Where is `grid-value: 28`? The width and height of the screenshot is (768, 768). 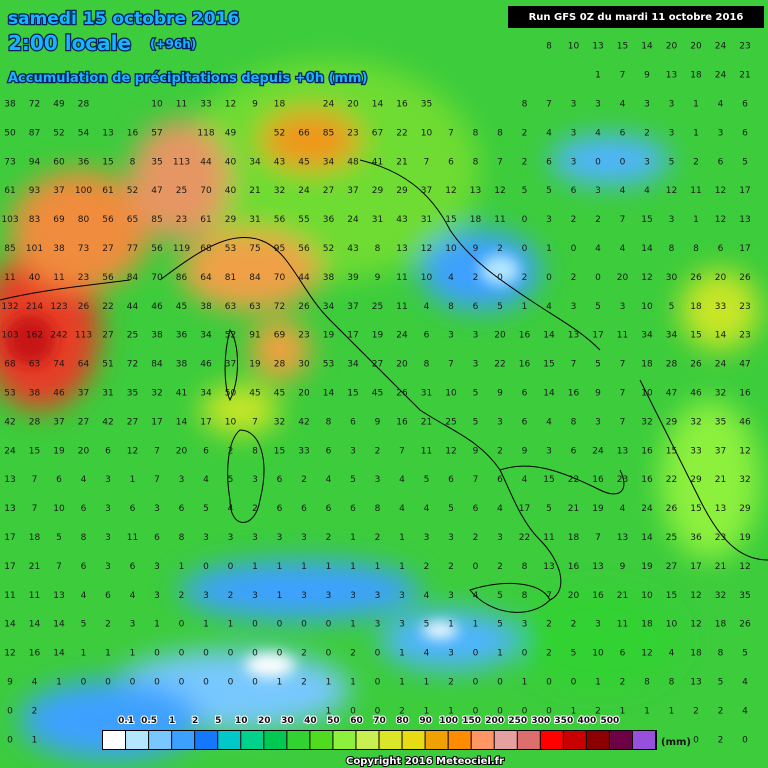
grid-value: 28 is located at coordinates (84, 105).